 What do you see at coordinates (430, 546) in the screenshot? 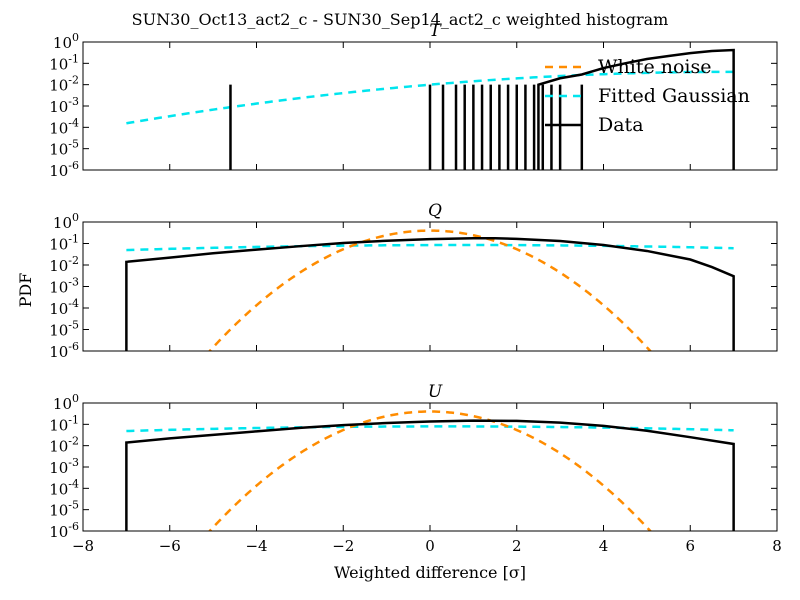
I see `x-tick-label: 0` at bounding box center [430, 546].